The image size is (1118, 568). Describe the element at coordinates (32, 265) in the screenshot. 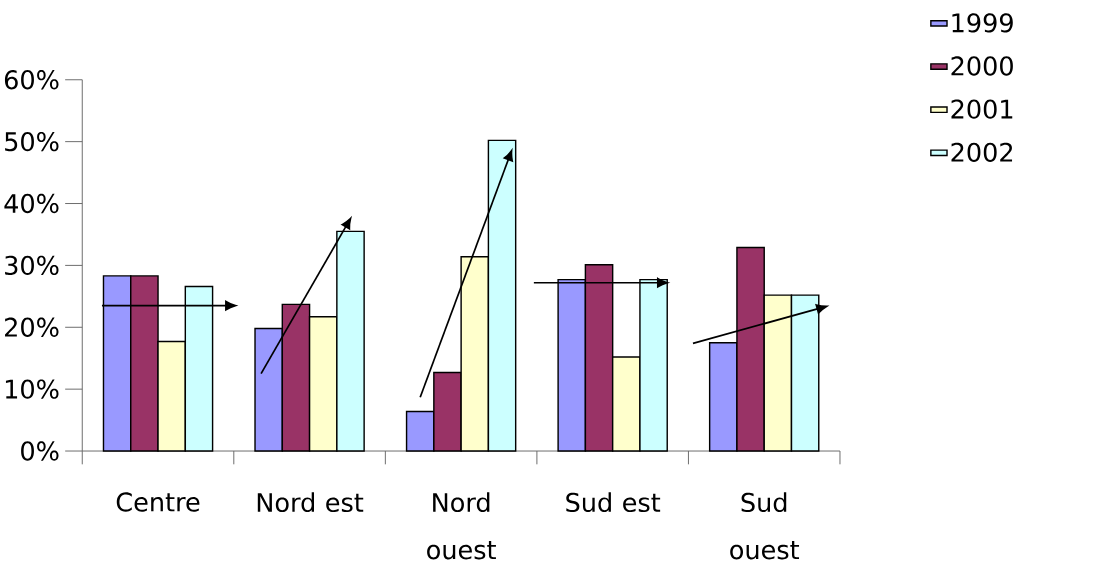

I see `y-tick-label: 30%` at that location.